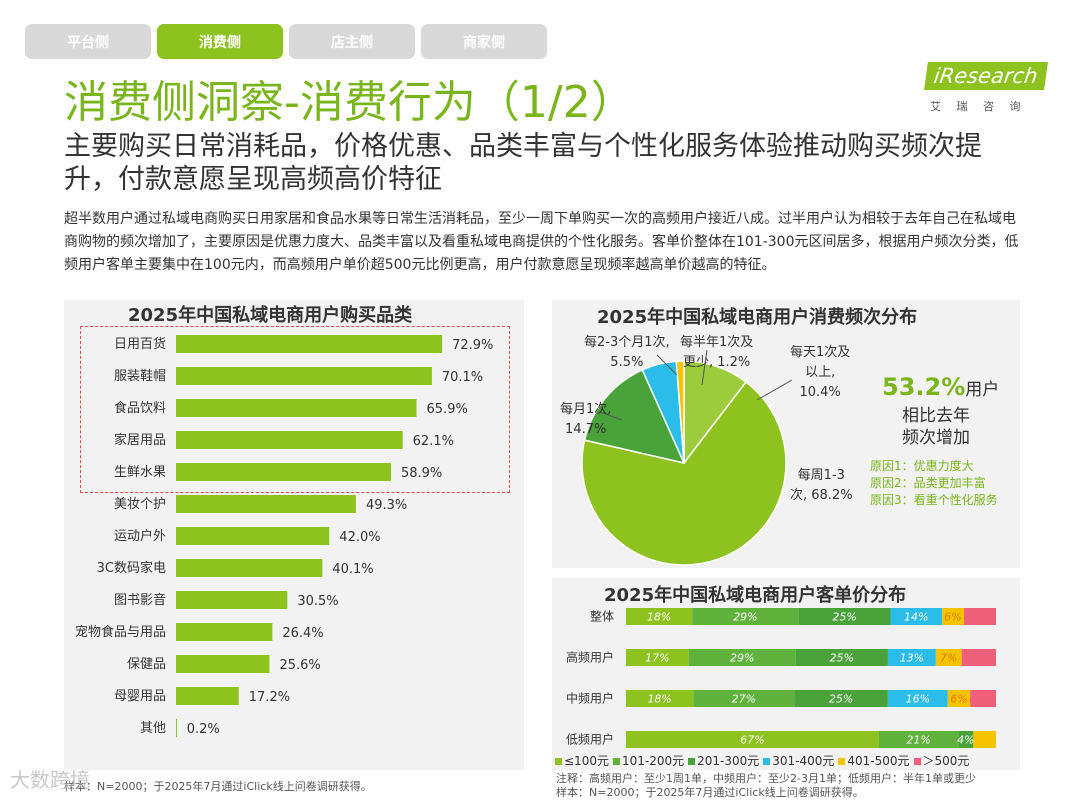  I want to click on stack-category-label: 整体, so click(602, 616).